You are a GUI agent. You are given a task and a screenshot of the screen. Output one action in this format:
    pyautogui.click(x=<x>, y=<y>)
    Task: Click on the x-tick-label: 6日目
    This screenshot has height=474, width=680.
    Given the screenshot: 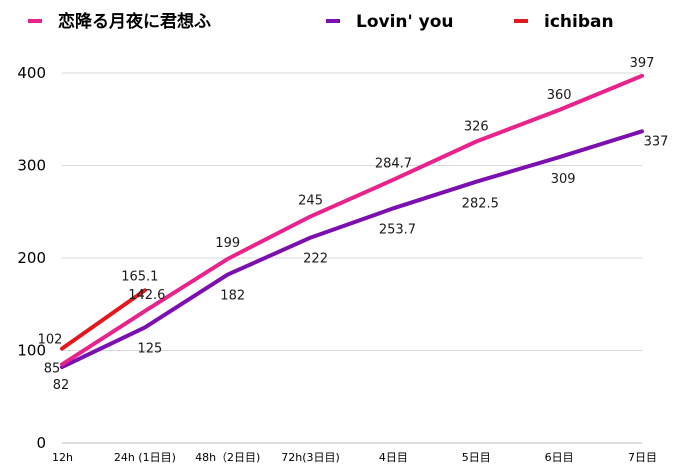 What is the action you would take?
    pyautogui.click(x=559, y=457)
    